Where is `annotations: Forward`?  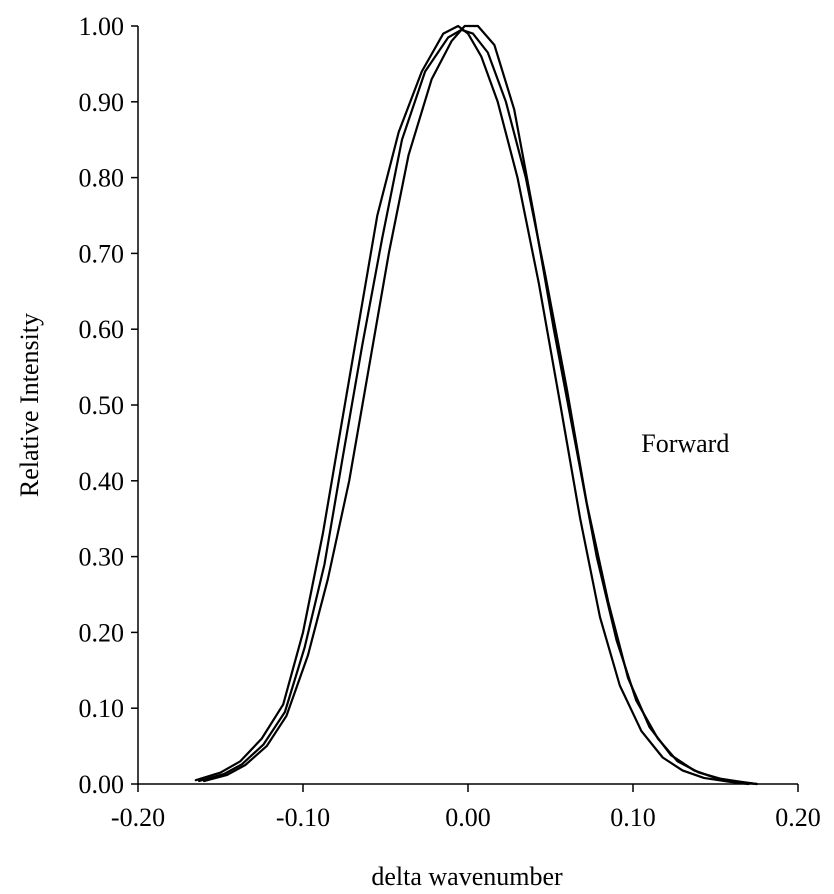
annotations: Forward is located at coordinates (685, 443).